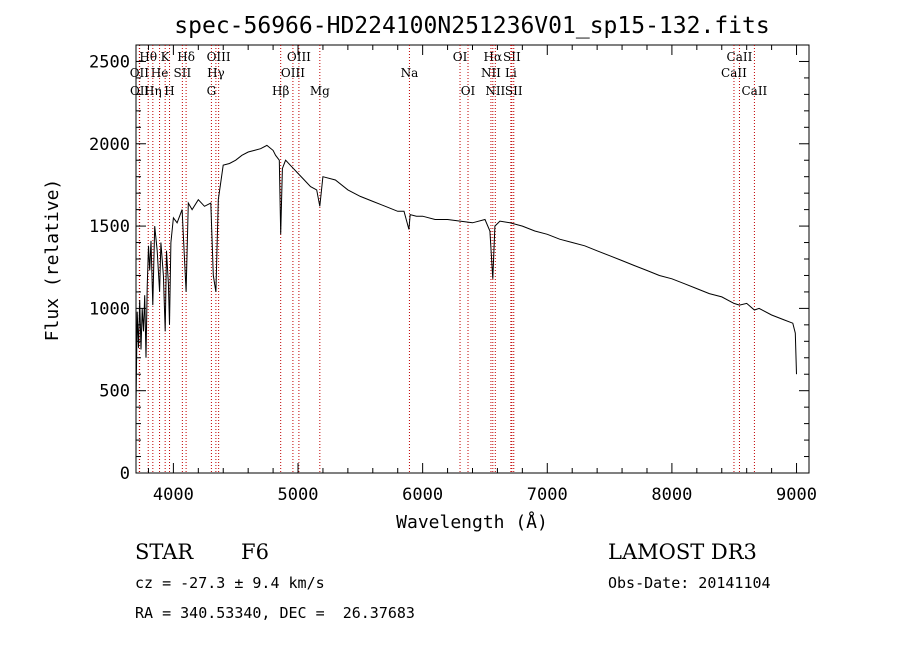  Describe the element at coordinates (164, 552) in the screenshot. I see `object-class: STAR` at that location.